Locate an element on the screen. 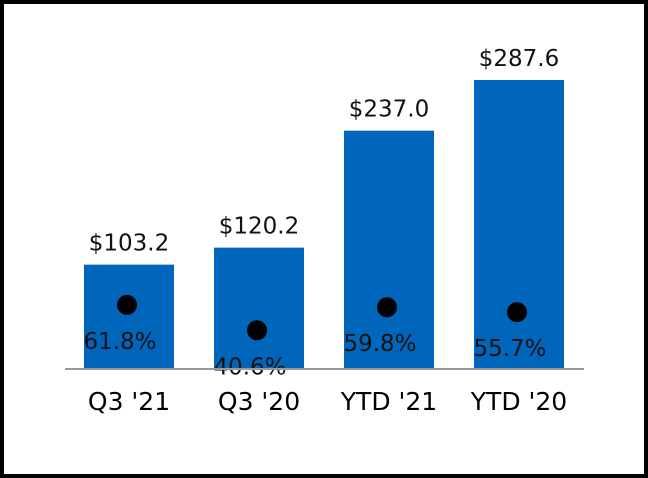 The height and width of the screenshot is (478, 648). x-tick-label: Q3 '20 is located at coordinates (259, 401).